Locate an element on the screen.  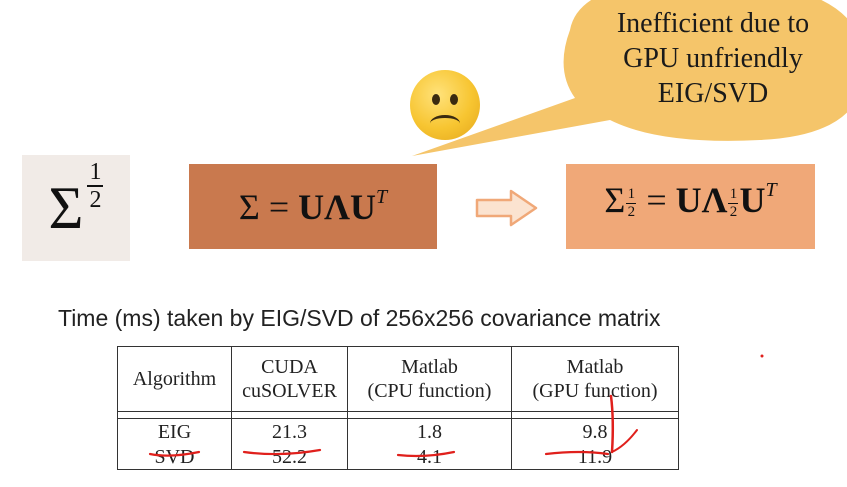
header-cell: Matlab (CPU function) is located at coordinates (429, 379).